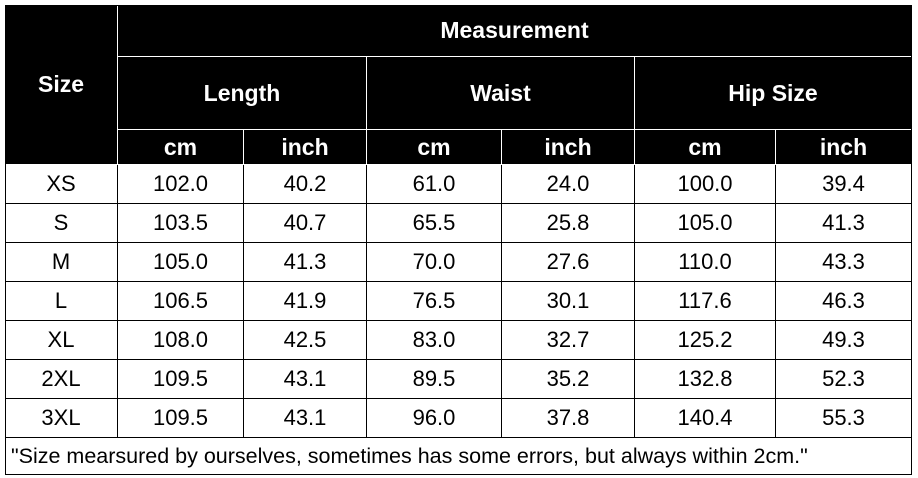 The width and height of the screenshot is (918, 478). Describe the element at coordinates (844, 301) in the screenshot. I see `measurement-value: 46.3` at that location.